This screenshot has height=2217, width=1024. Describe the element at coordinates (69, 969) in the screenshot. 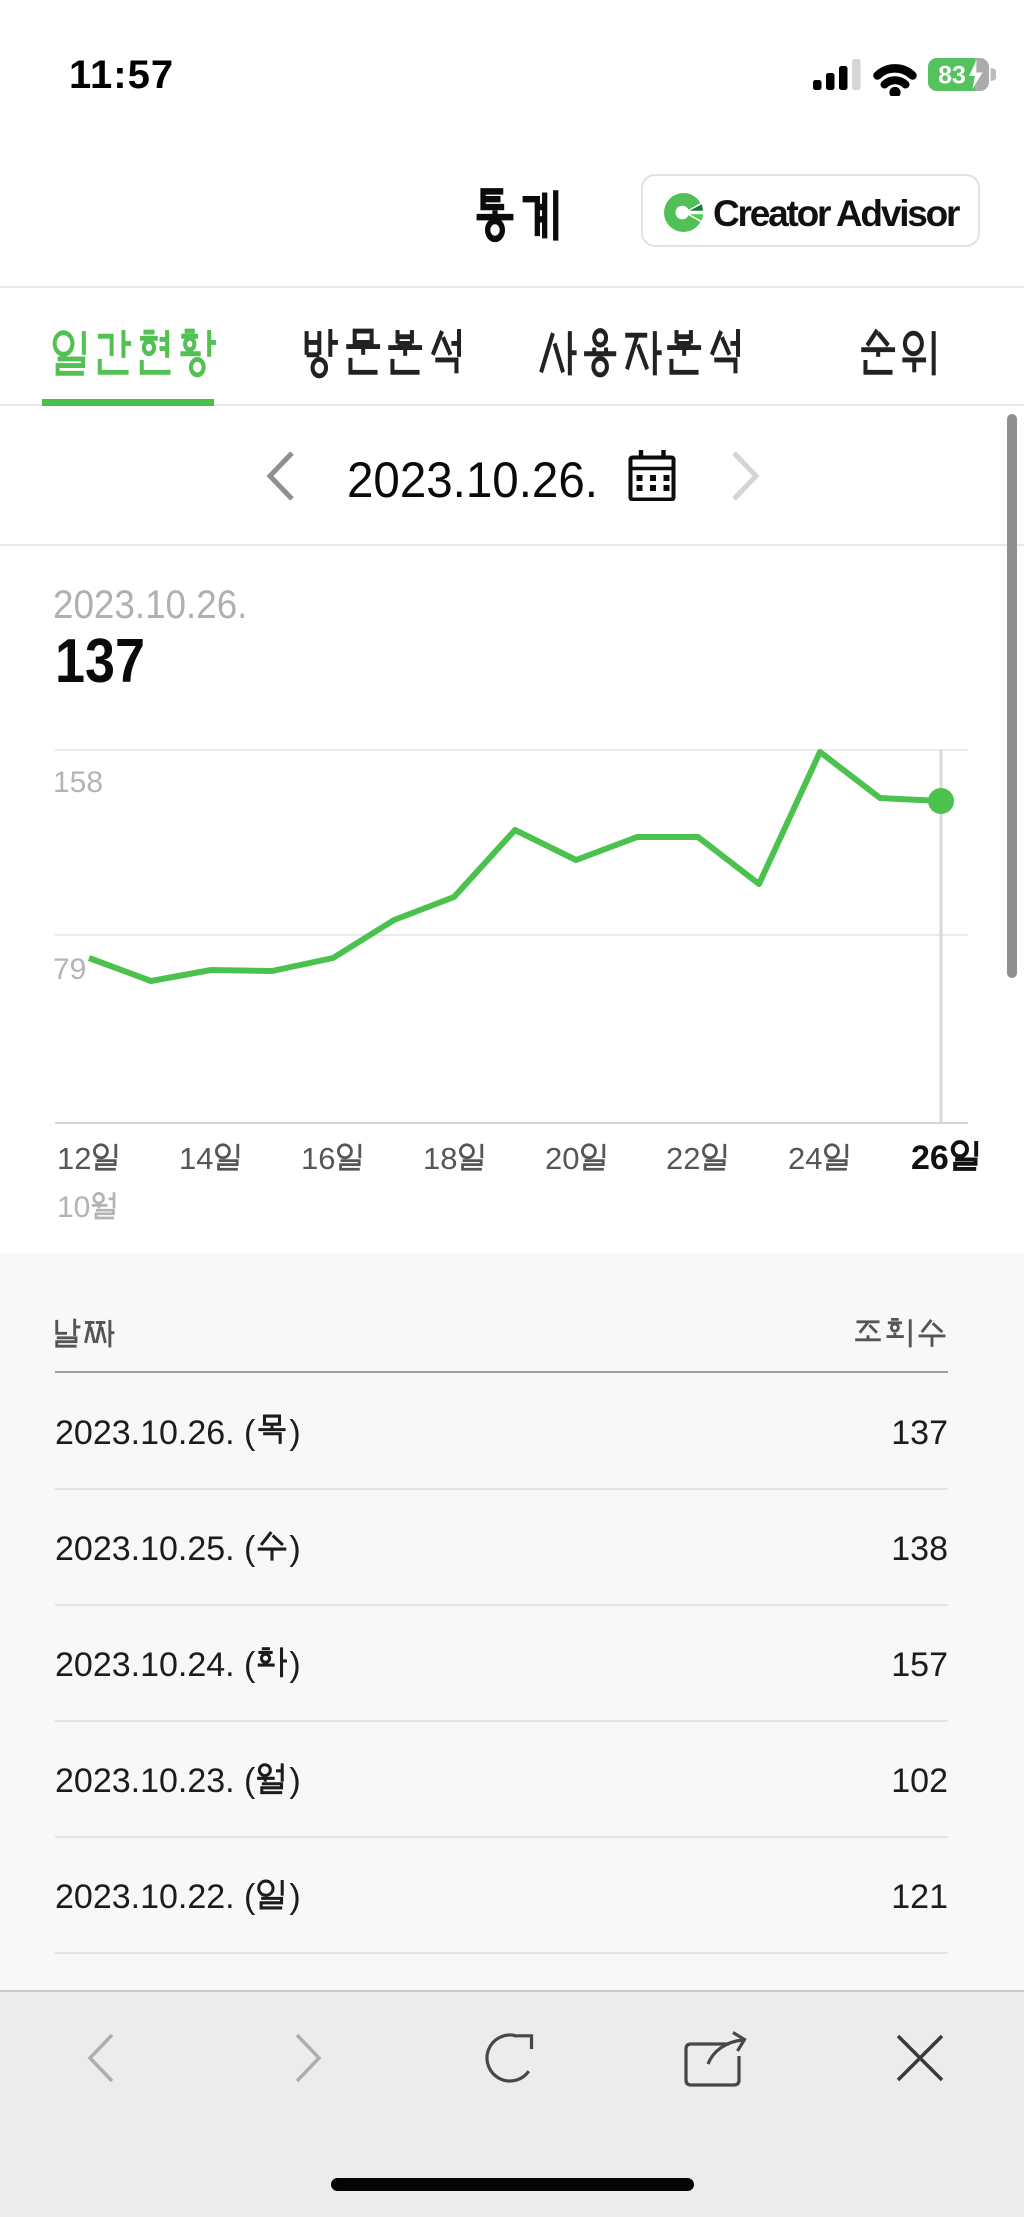

I see `svg-text: 79` at that location.